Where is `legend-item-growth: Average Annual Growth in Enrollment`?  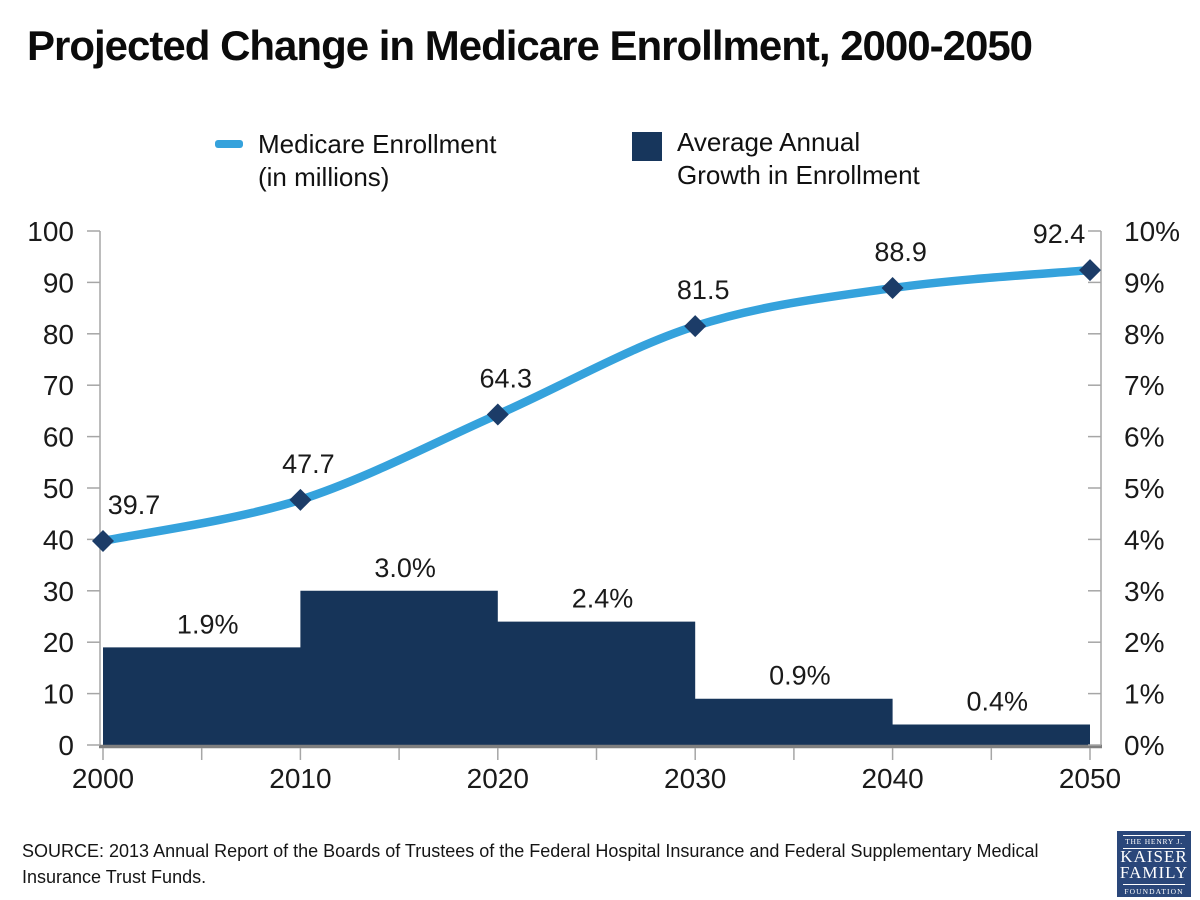 legend-item-growth: Average Annual Growth in Enrollment is located at coordinates (776, 159).